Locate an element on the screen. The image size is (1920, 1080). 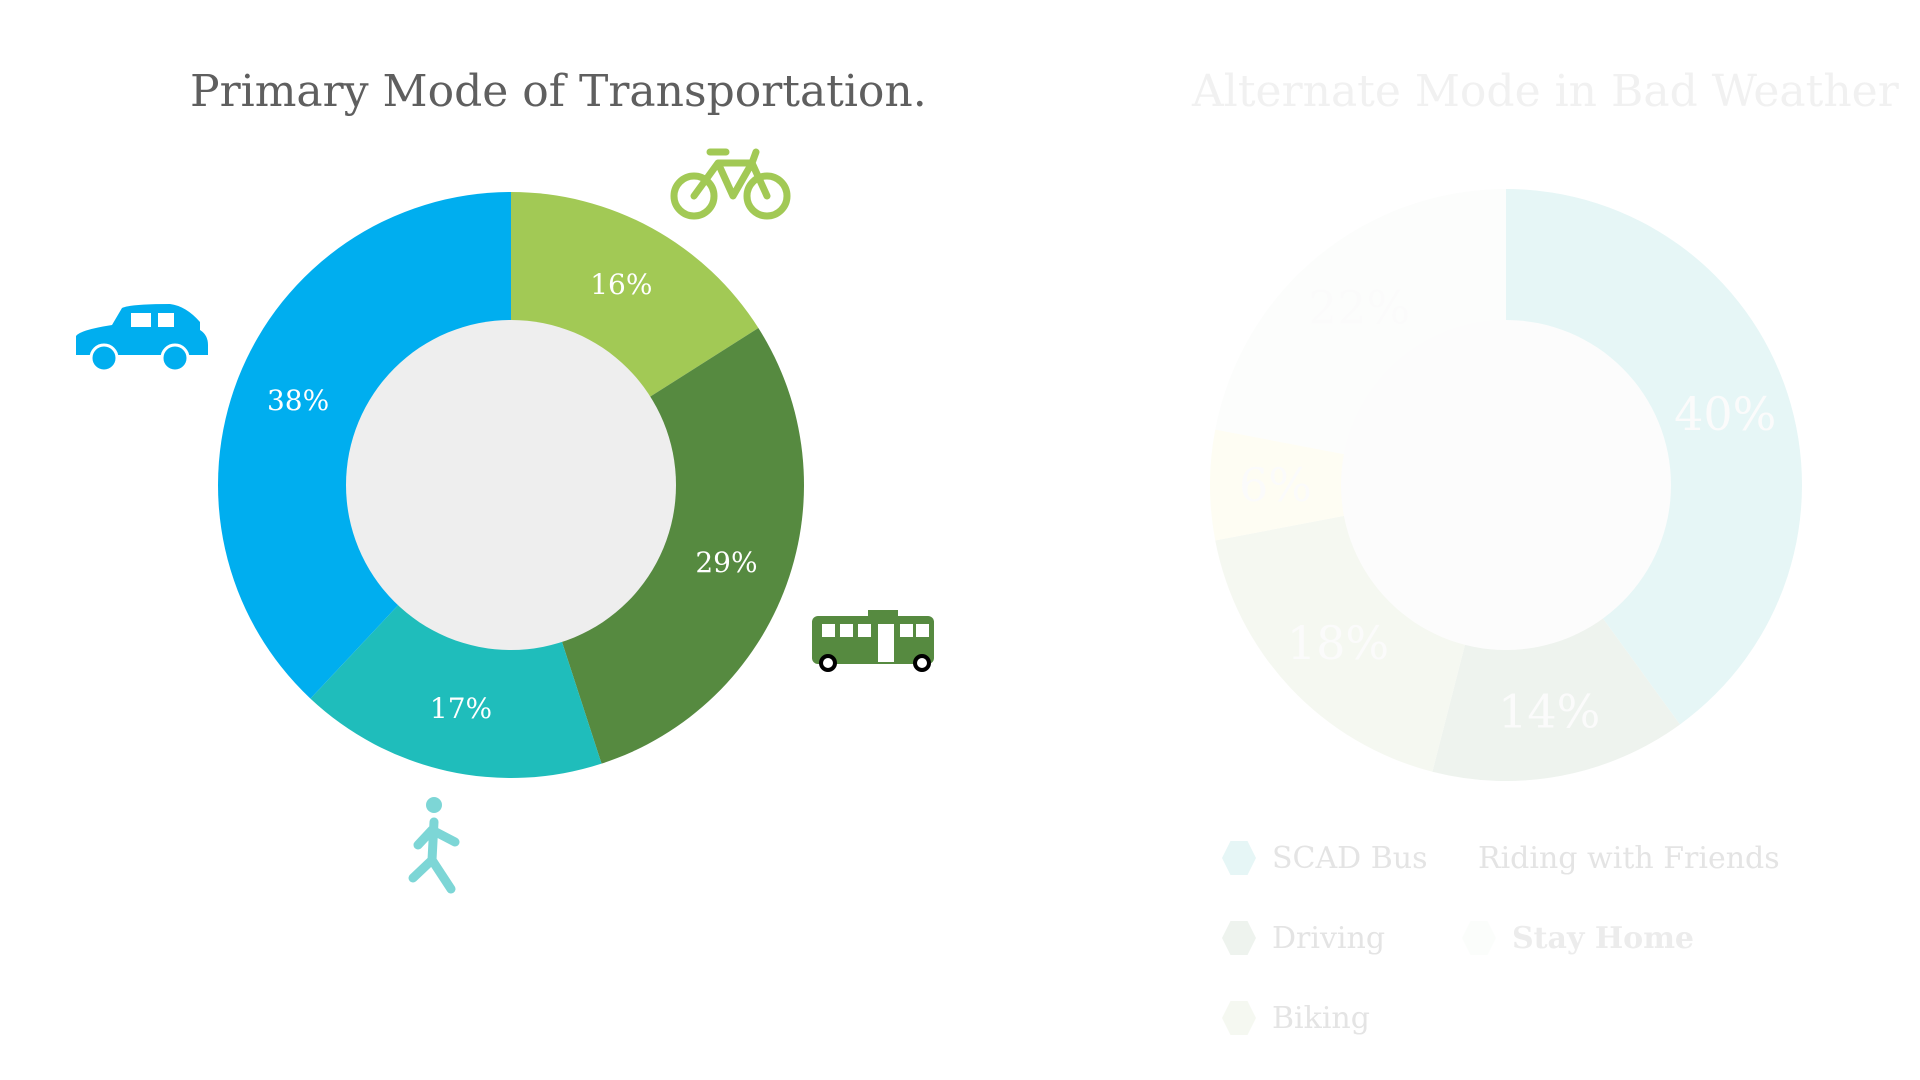
legend-label: Riding with Friends is located at coordinates (1629, 858).